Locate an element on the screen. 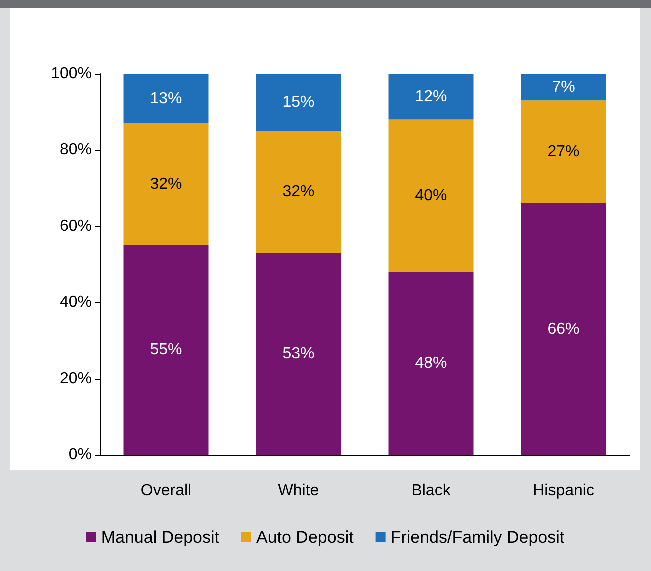 This screenshot has width=651, height=571. y-tick-label: 40% is located at coordinates (76, 303).